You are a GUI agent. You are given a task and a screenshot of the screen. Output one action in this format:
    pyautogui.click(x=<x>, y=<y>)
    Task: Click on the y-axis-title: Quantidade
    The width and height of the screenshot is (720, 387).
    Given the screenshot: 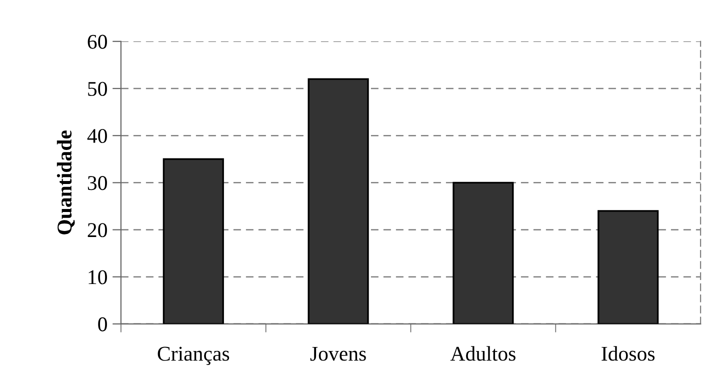 What is the action you would take?
    pyautogui.click(x=65, y=182)
    